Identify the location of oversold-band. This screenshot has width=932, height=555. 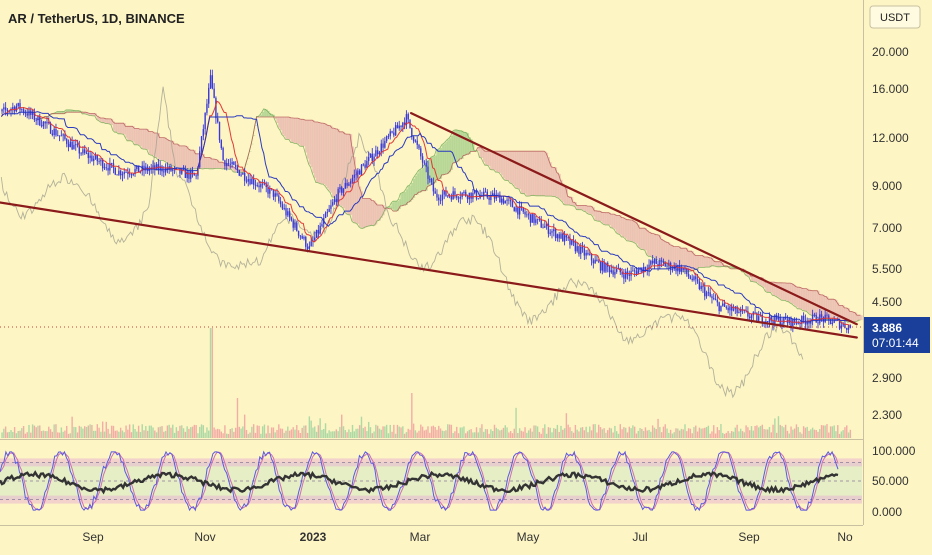
(431, 499).